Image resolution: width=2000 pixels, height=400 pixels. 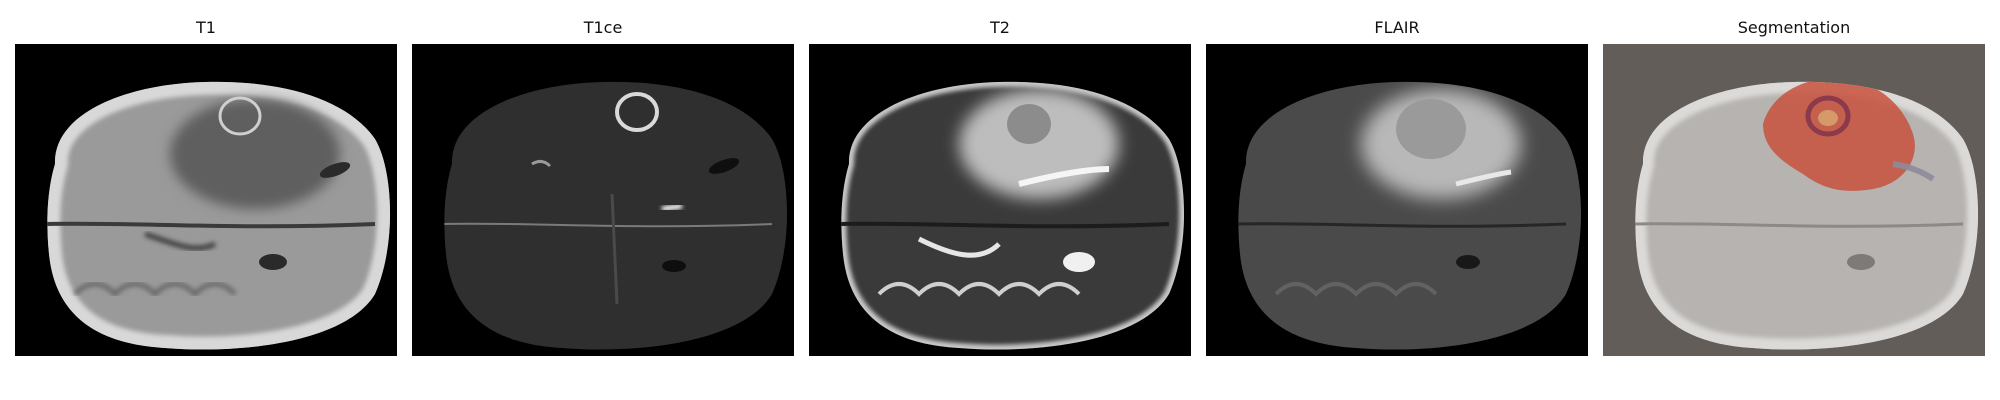 I want to click on panel-title-segmentation: Segmentation, so click(x=1794, y=27).